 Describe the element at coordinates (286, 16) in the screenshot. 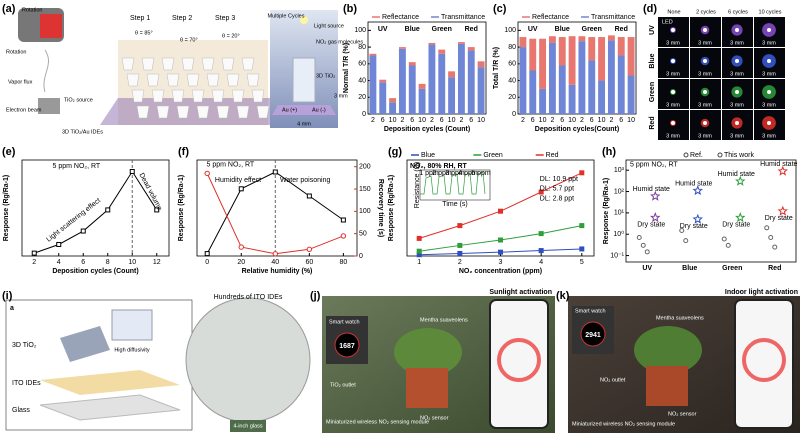

I see `label: Multiple Cycles` at that location.